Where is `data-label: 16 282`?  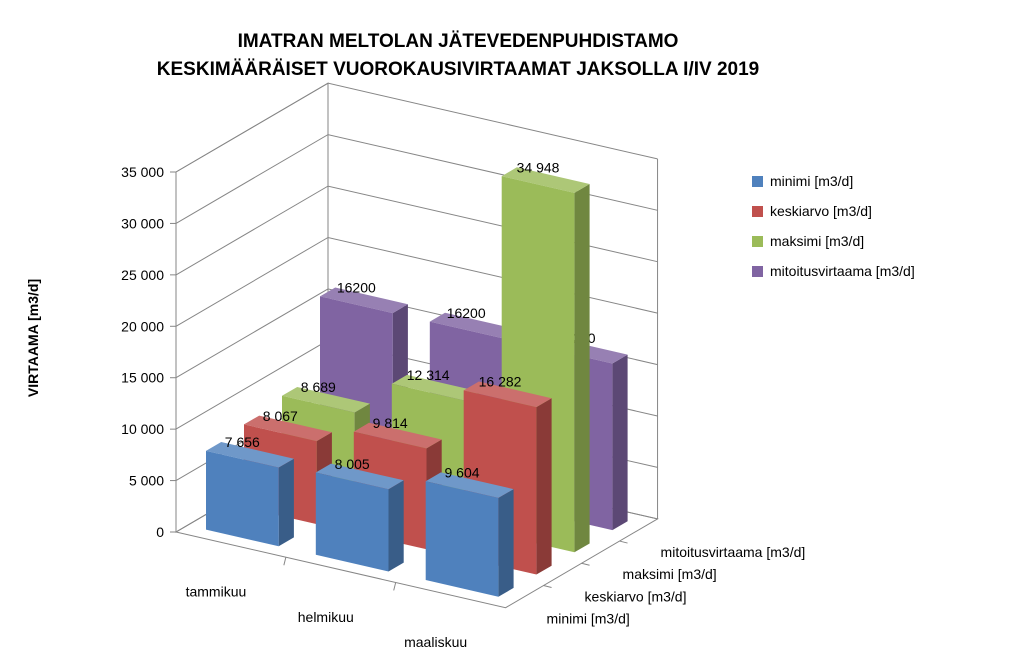
data-label: 16 282 is located at coordinates (500, 382).